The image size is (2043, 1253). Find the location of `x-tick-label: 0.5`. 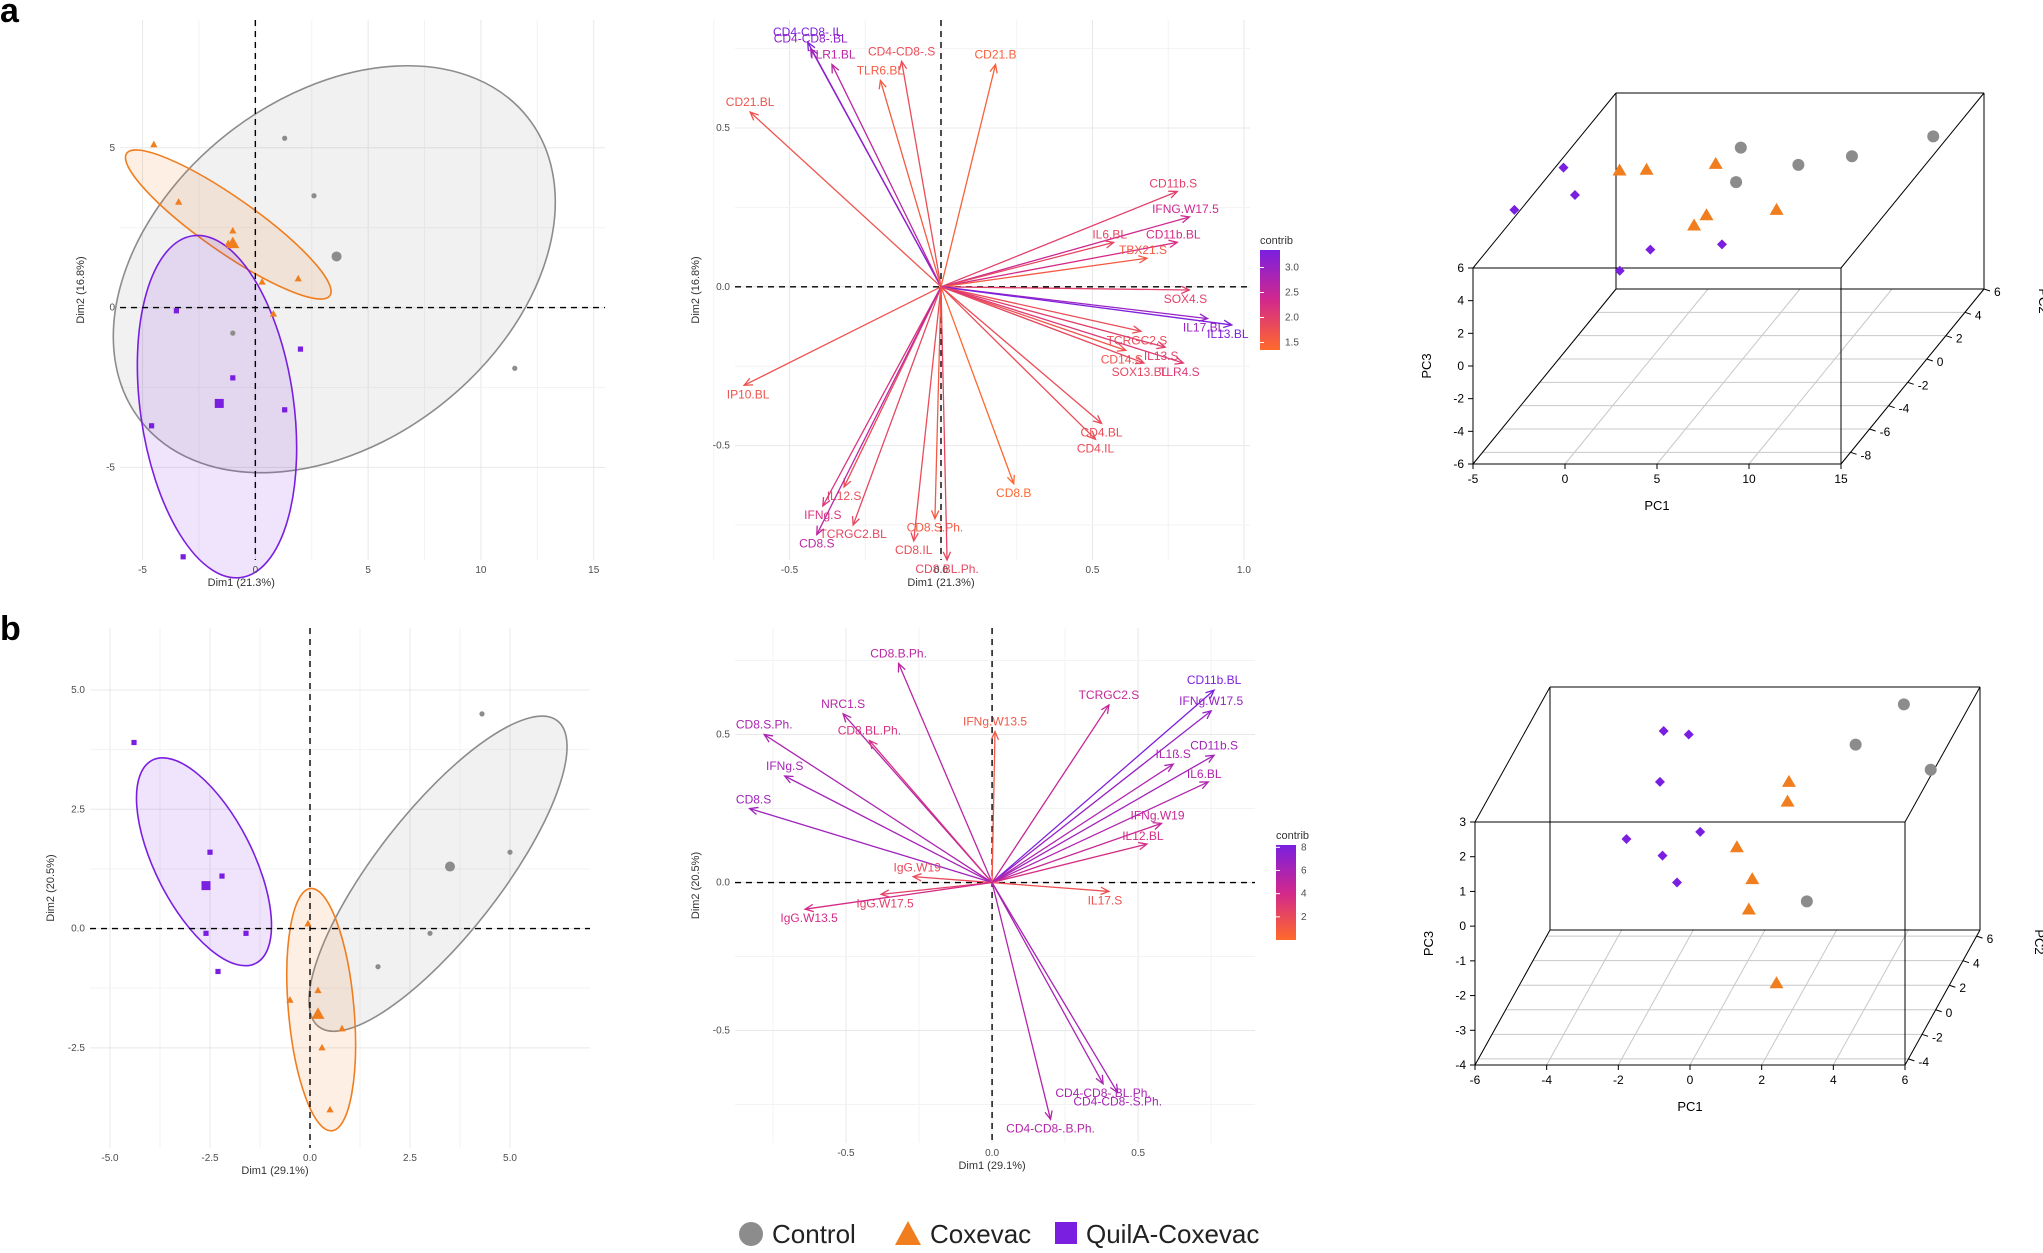

x-tick-label: 0.5 is located at coordinates (1093, 570).